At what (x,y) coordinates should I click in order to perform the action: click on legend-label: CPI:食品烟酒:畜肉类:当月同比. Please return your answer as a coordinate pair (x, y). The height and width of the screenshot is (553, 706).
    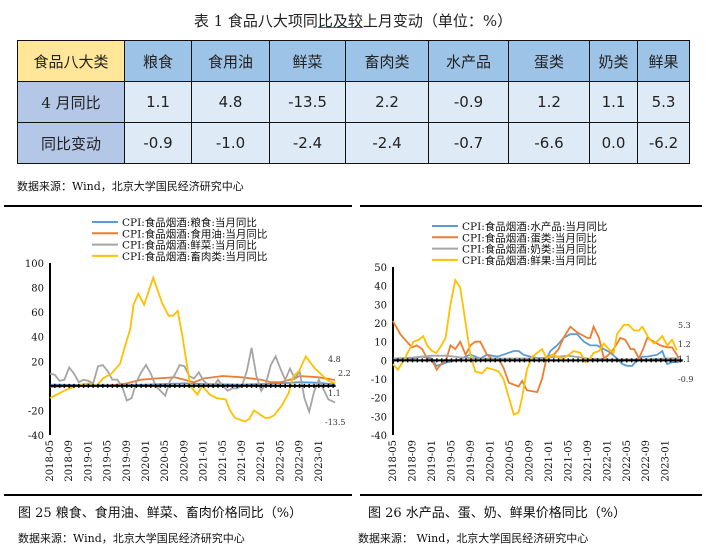
    Looking at the image, I should click on (194, 256).